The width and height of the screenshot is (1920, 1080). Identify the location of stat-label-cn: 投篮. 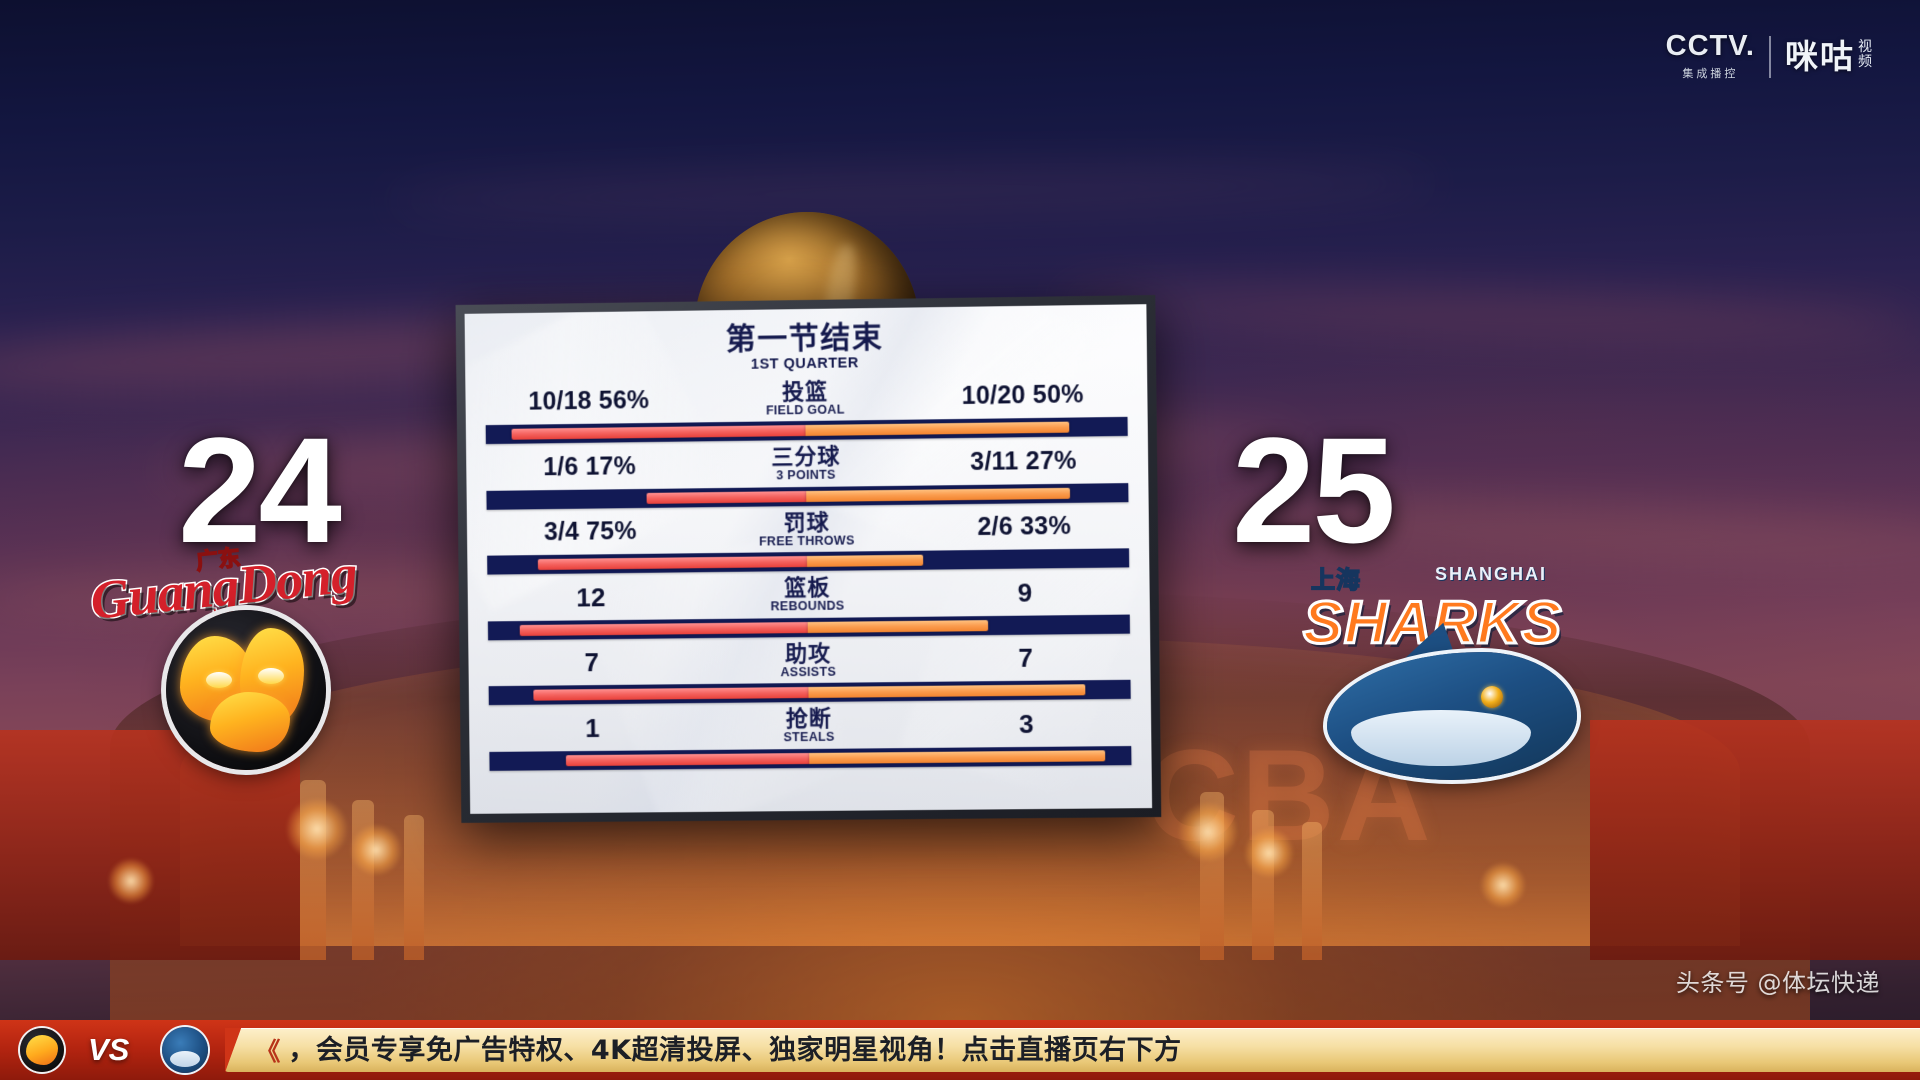
(805, 392).